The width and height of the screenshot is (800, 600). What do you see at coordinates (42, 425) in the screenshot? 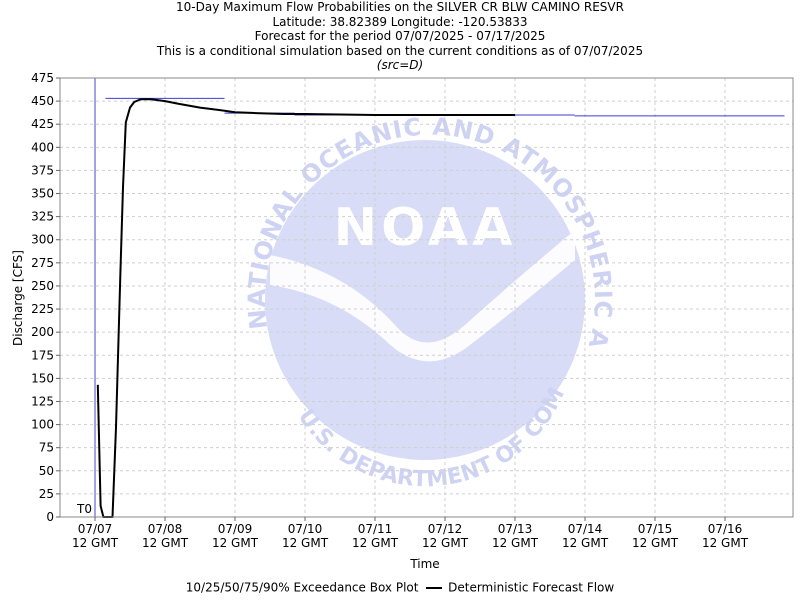
I see `y-tick-label: 100` at bounding box center [42, 425].